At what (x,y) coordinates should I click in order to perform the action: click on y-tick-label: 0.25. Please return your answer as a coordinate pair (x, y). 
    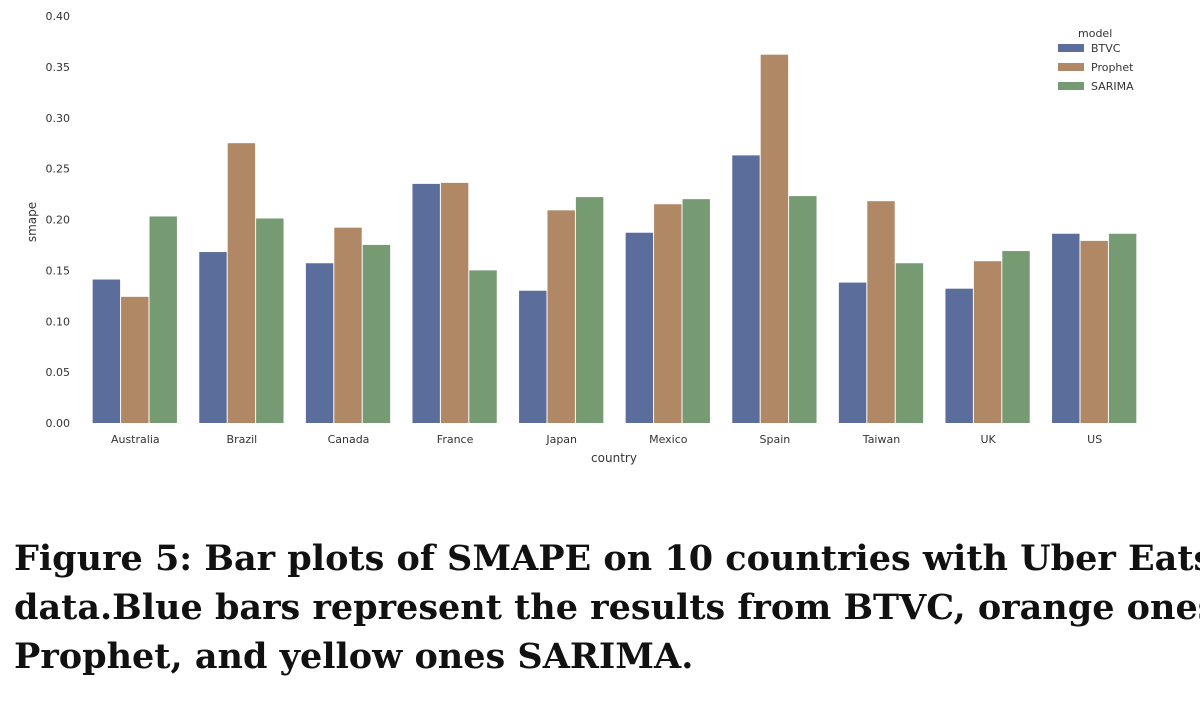
    Looking at the image, I should click on (58, 169).